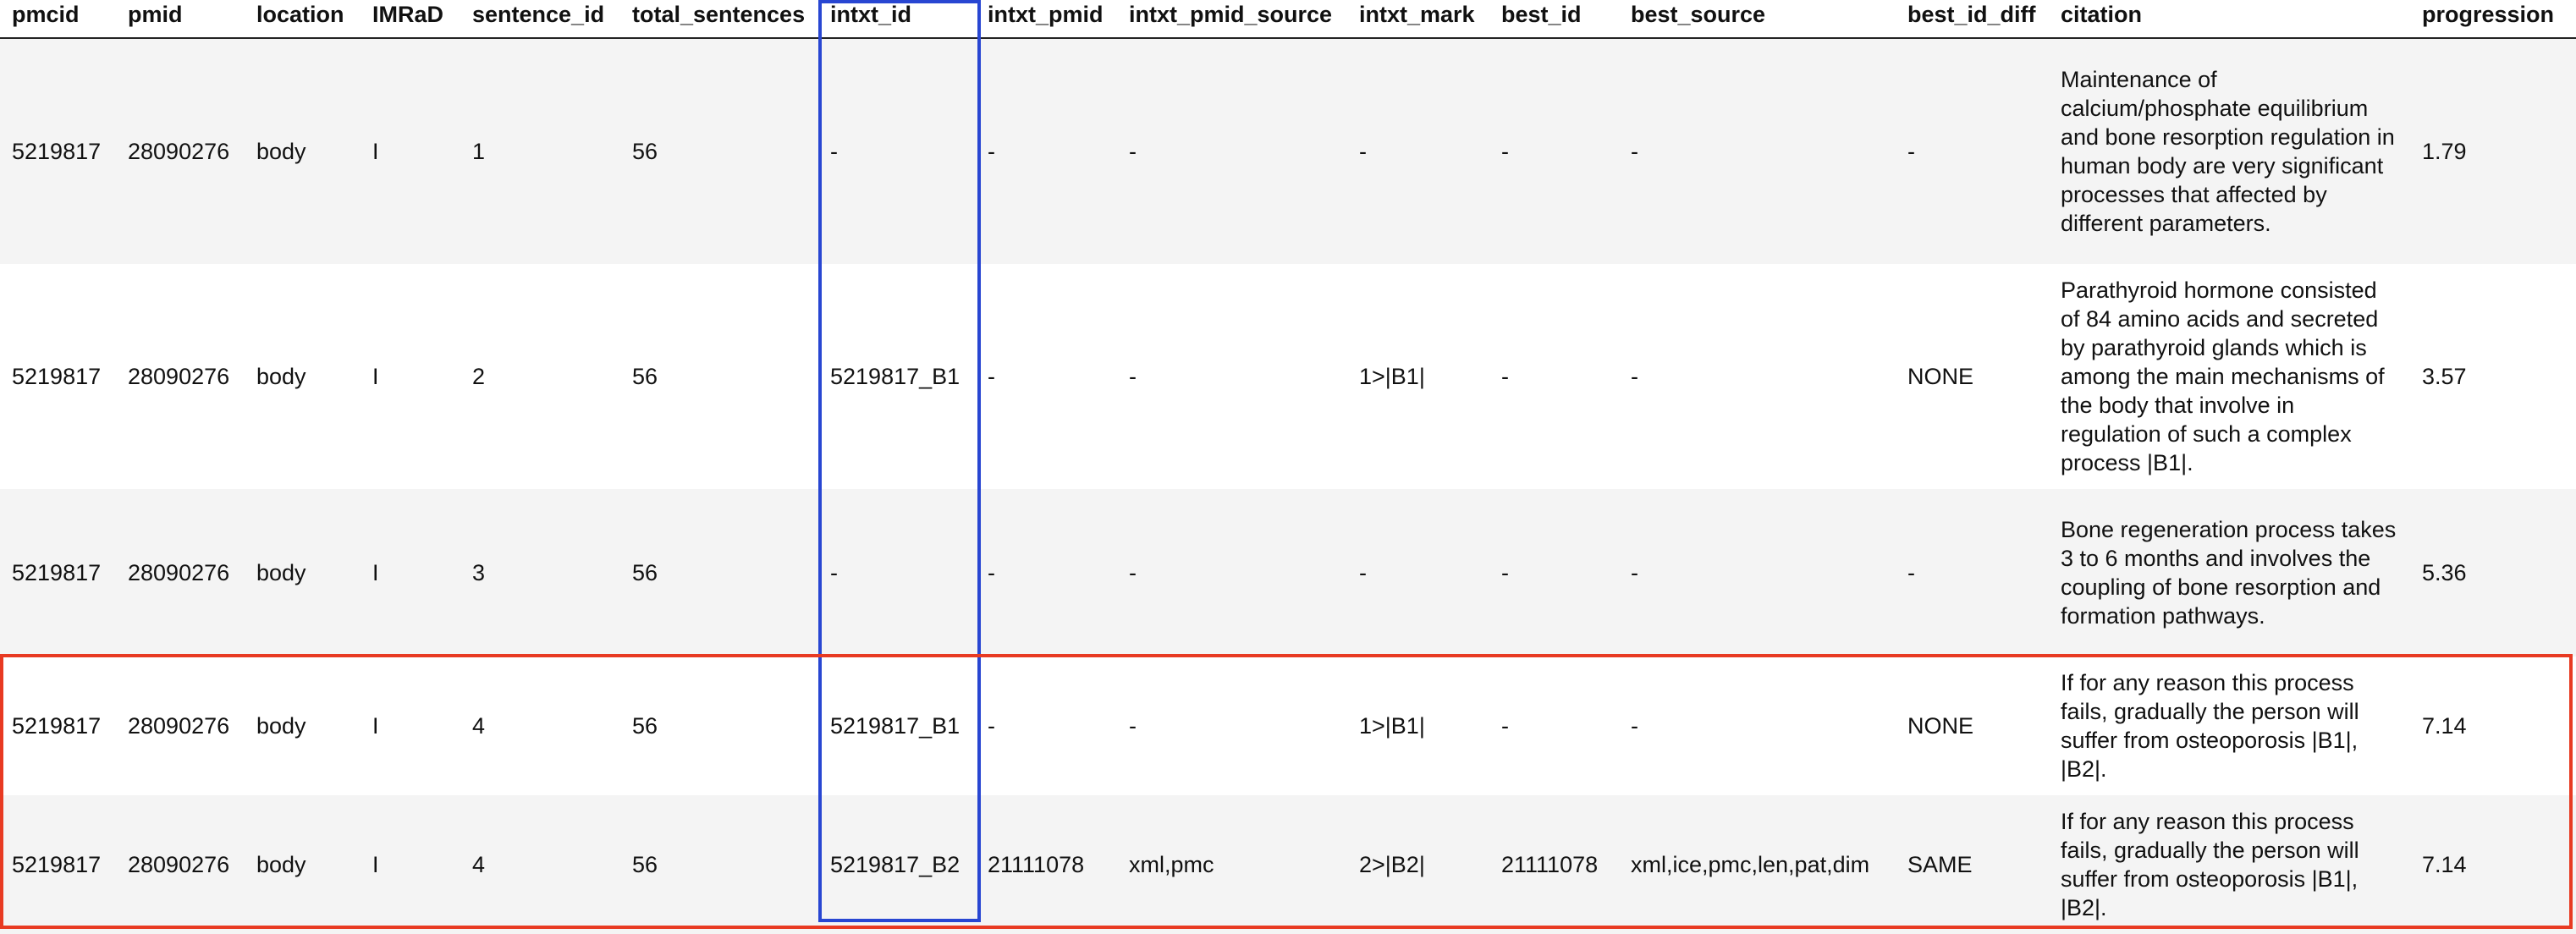 This screenshot has width=2576, height=934. Describe the element at coordinates (719, 19) in the screenshot. I see `column-header-total-sentences: total_sentences` at that location.